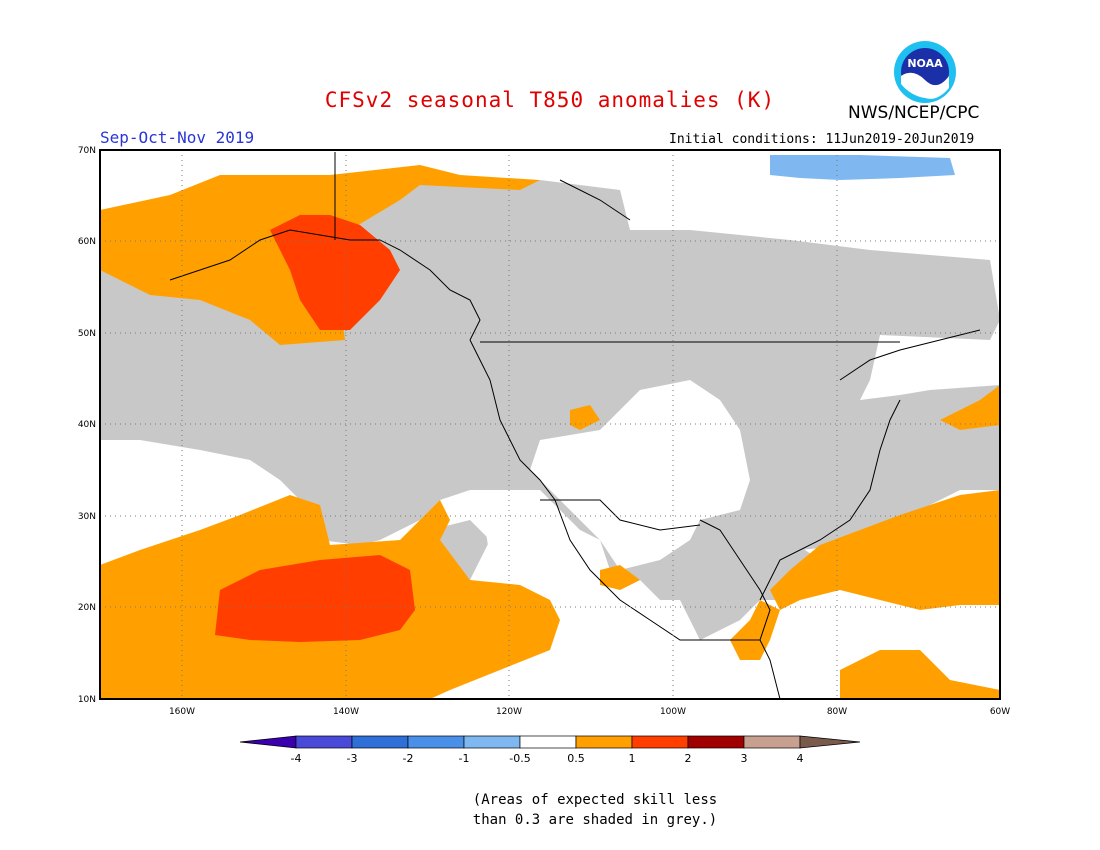 This screenshot has width=1100, height=850. Describe the element at coordinates (800, 758) in the screenshot. I see `legend-tick-label: 4` at that location.